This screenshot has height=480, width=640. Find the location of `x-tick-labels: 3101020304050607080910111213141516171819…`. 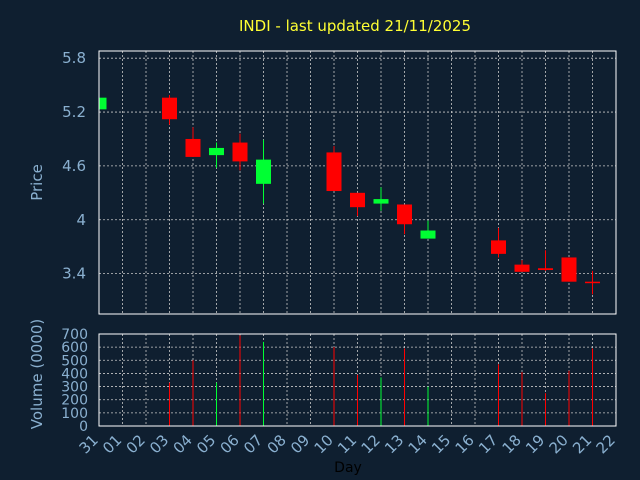

x-tick-labels: 3101020304050607080910111213141516171819… is located at coordinates (347, 444).